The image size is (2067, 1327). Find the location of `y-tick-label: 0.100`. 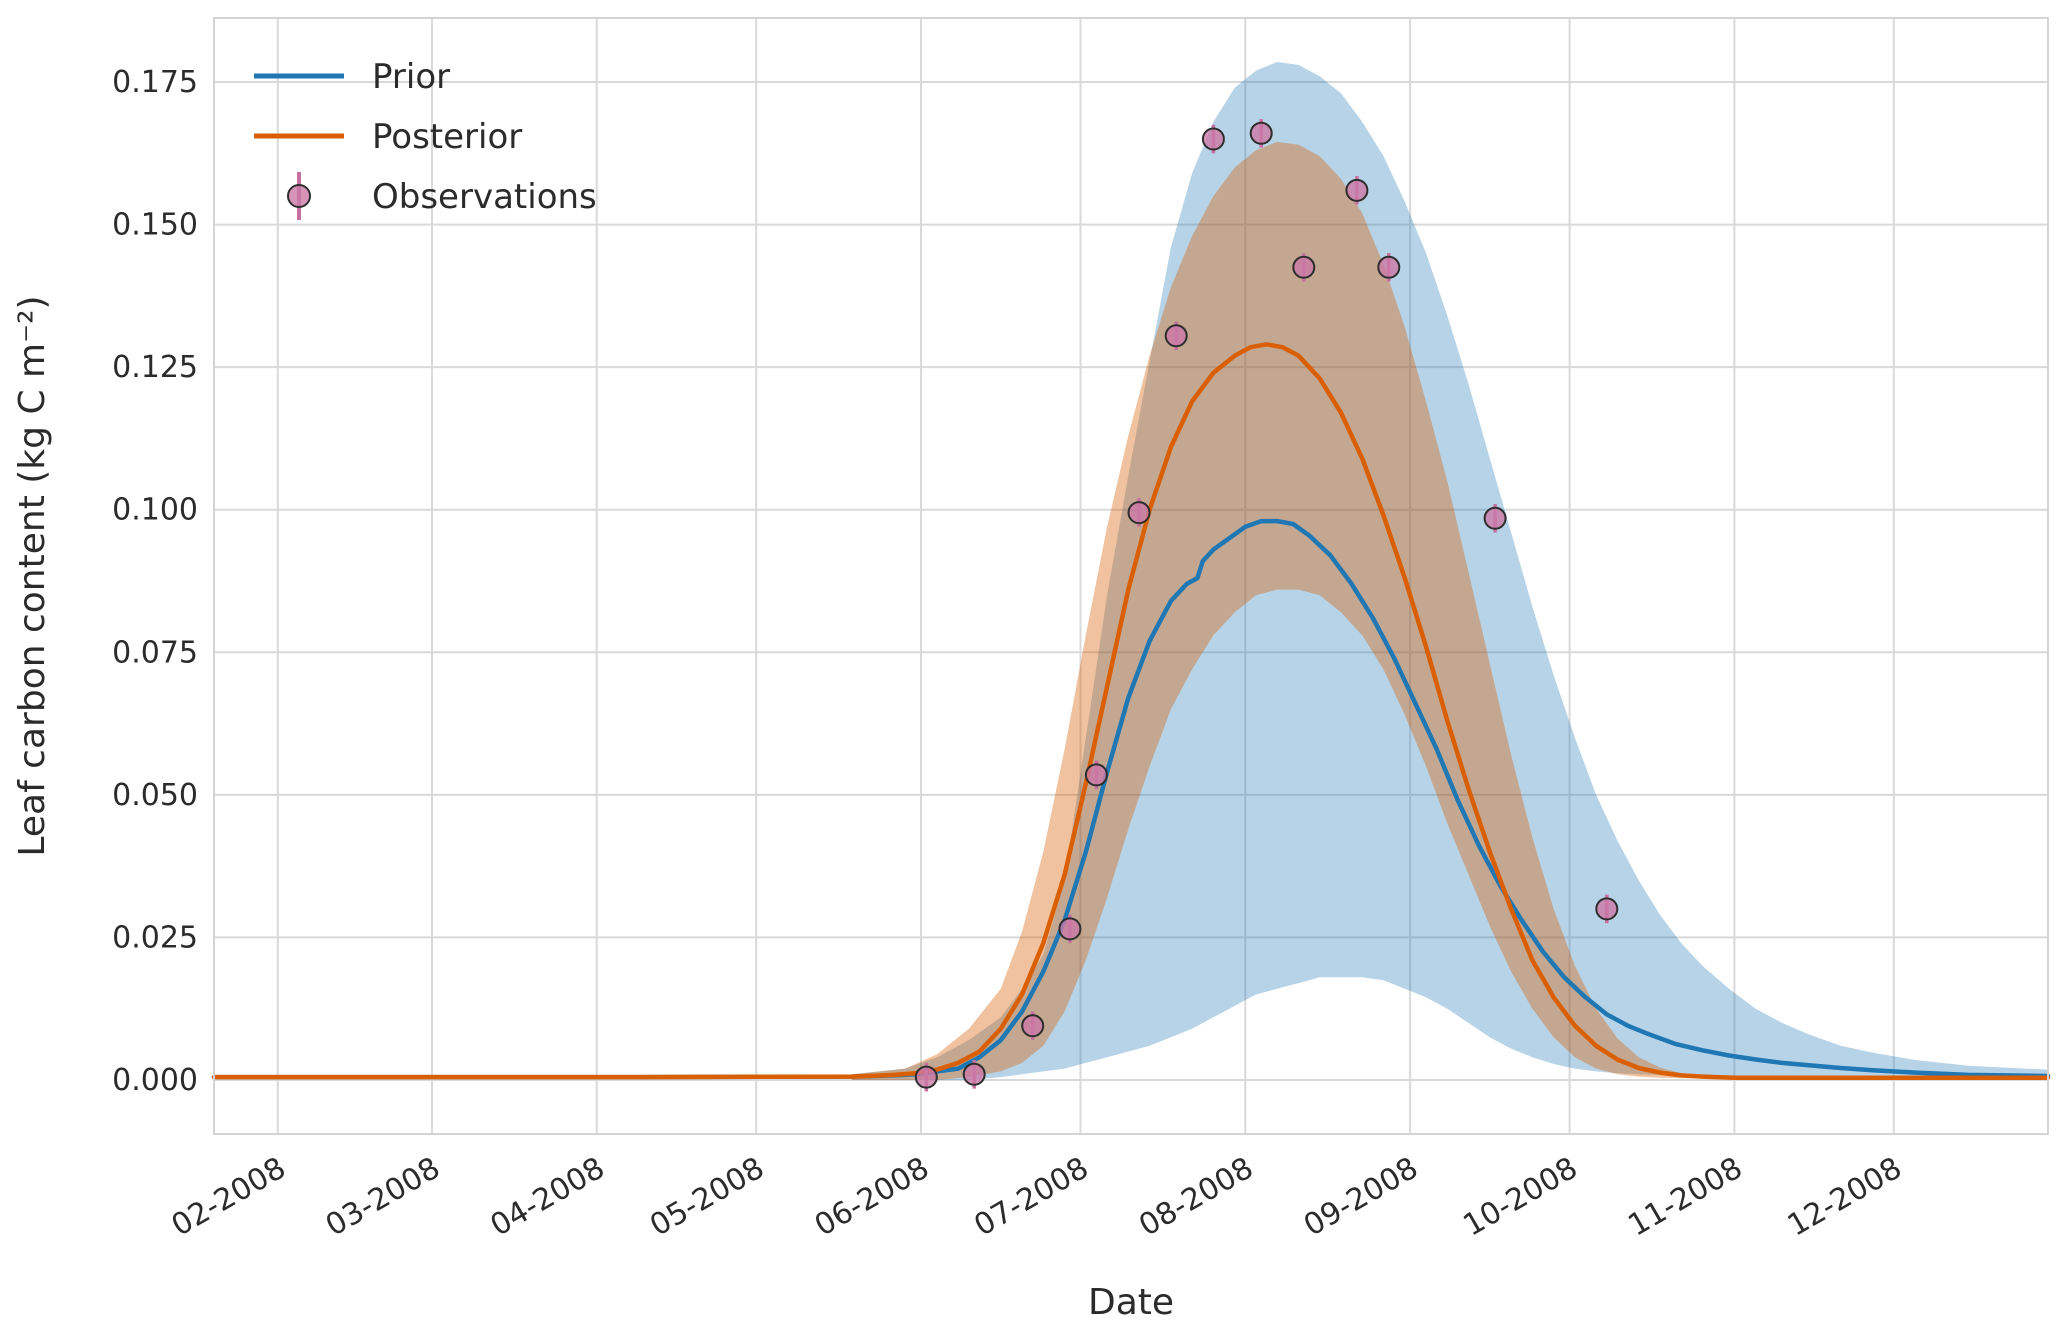

y-tick-label: 0.100 is located at coordinates (155, 510).